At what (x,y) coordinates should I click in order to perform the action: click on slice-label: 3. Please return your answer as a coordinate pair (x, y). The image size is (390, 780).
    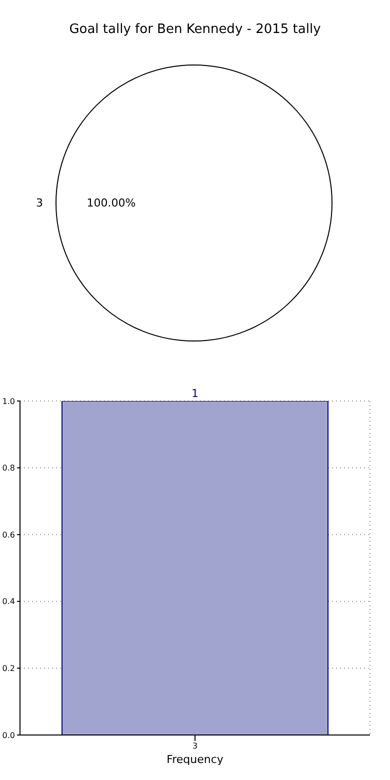
    Looking at the image, I should click on (39, 203).